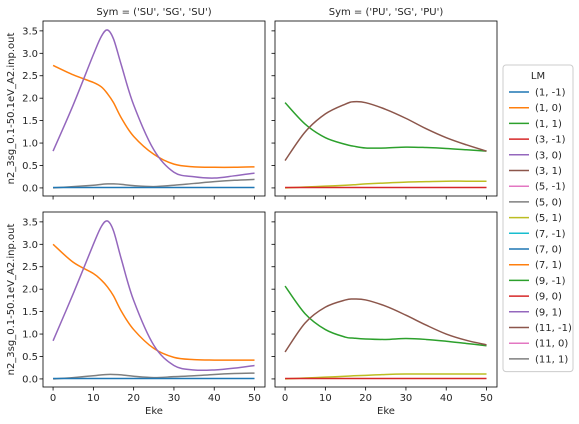 The image size is (579, 424). Describe the element at coordinates (386, 12) in the screenshot. I see `subplot-title: Sym = ('PU', 'SG', 'PU')` at that location.